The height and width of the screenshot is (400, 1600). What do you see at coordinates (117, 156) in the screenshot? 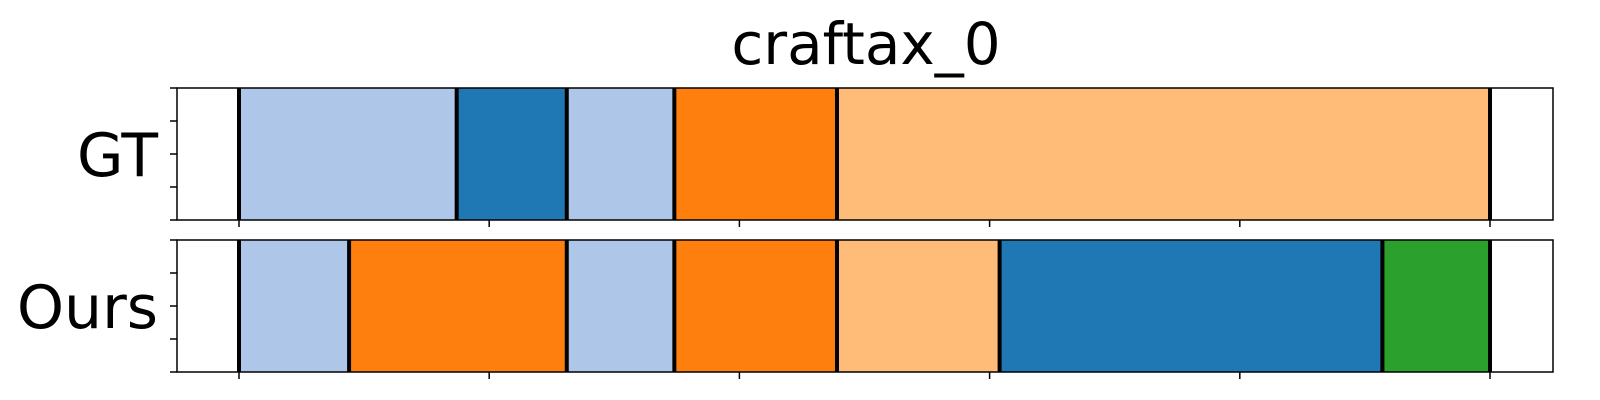
I see `row-label-gt: GT` at bounding box center [117, 156].